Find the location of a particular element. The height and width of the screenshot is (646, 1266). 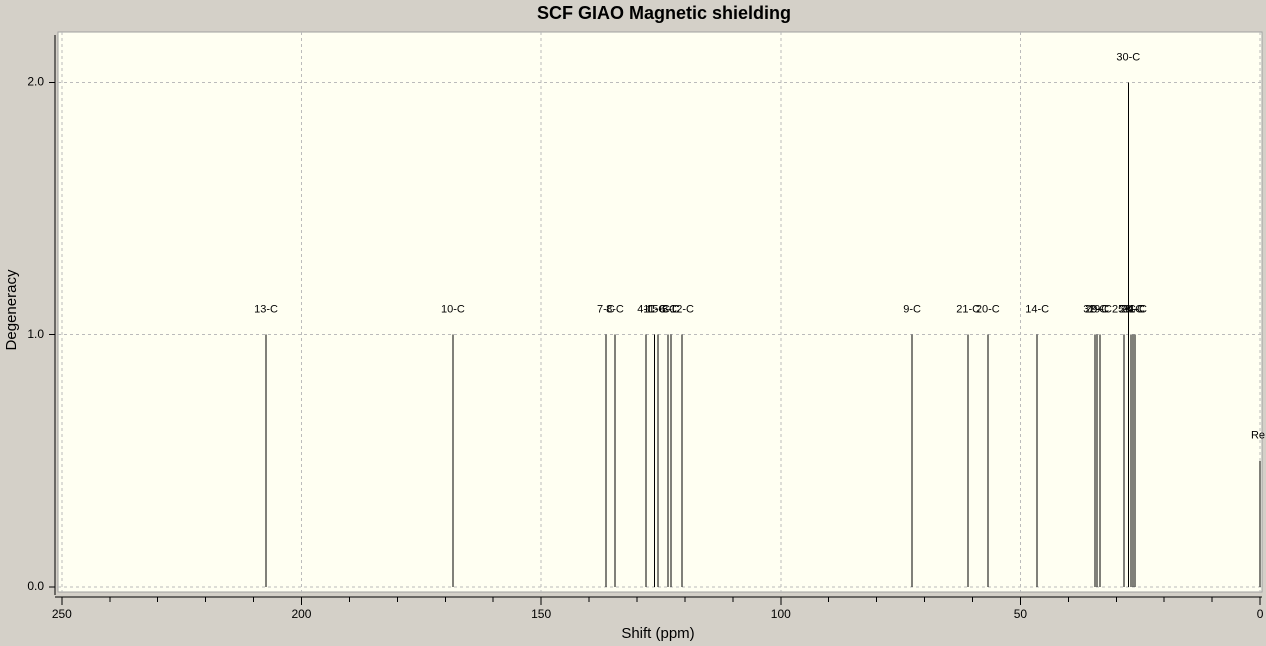

chart-title: SCF GIAO Magnetic shielding is located at coordinates (664, 13).